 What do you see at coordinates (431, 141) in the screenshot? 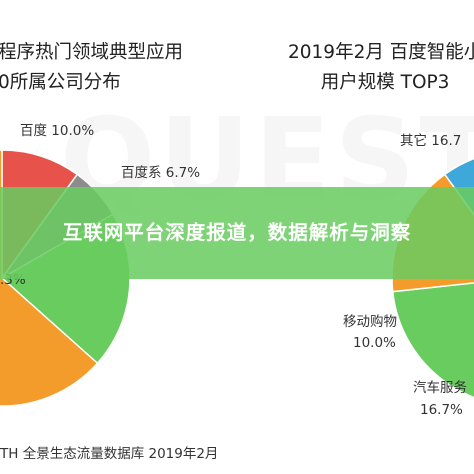
I see `label-other: 其它 16.7` at bounding box center [431, 141].